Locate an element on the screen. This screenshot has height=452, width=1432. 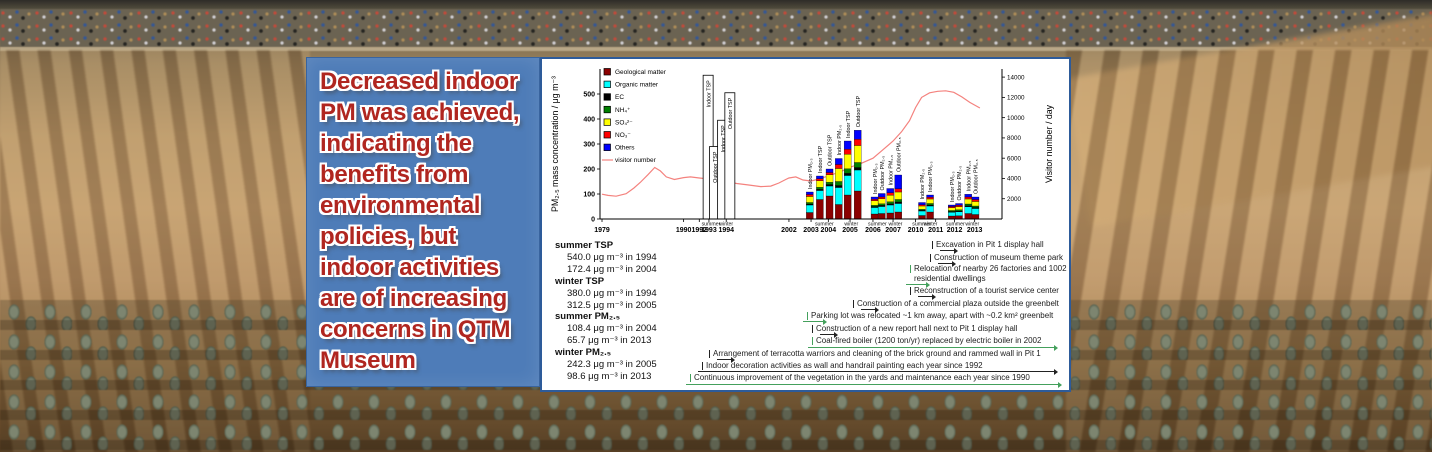
x-tick-label: 2003 is located at coordinates (811, 230).